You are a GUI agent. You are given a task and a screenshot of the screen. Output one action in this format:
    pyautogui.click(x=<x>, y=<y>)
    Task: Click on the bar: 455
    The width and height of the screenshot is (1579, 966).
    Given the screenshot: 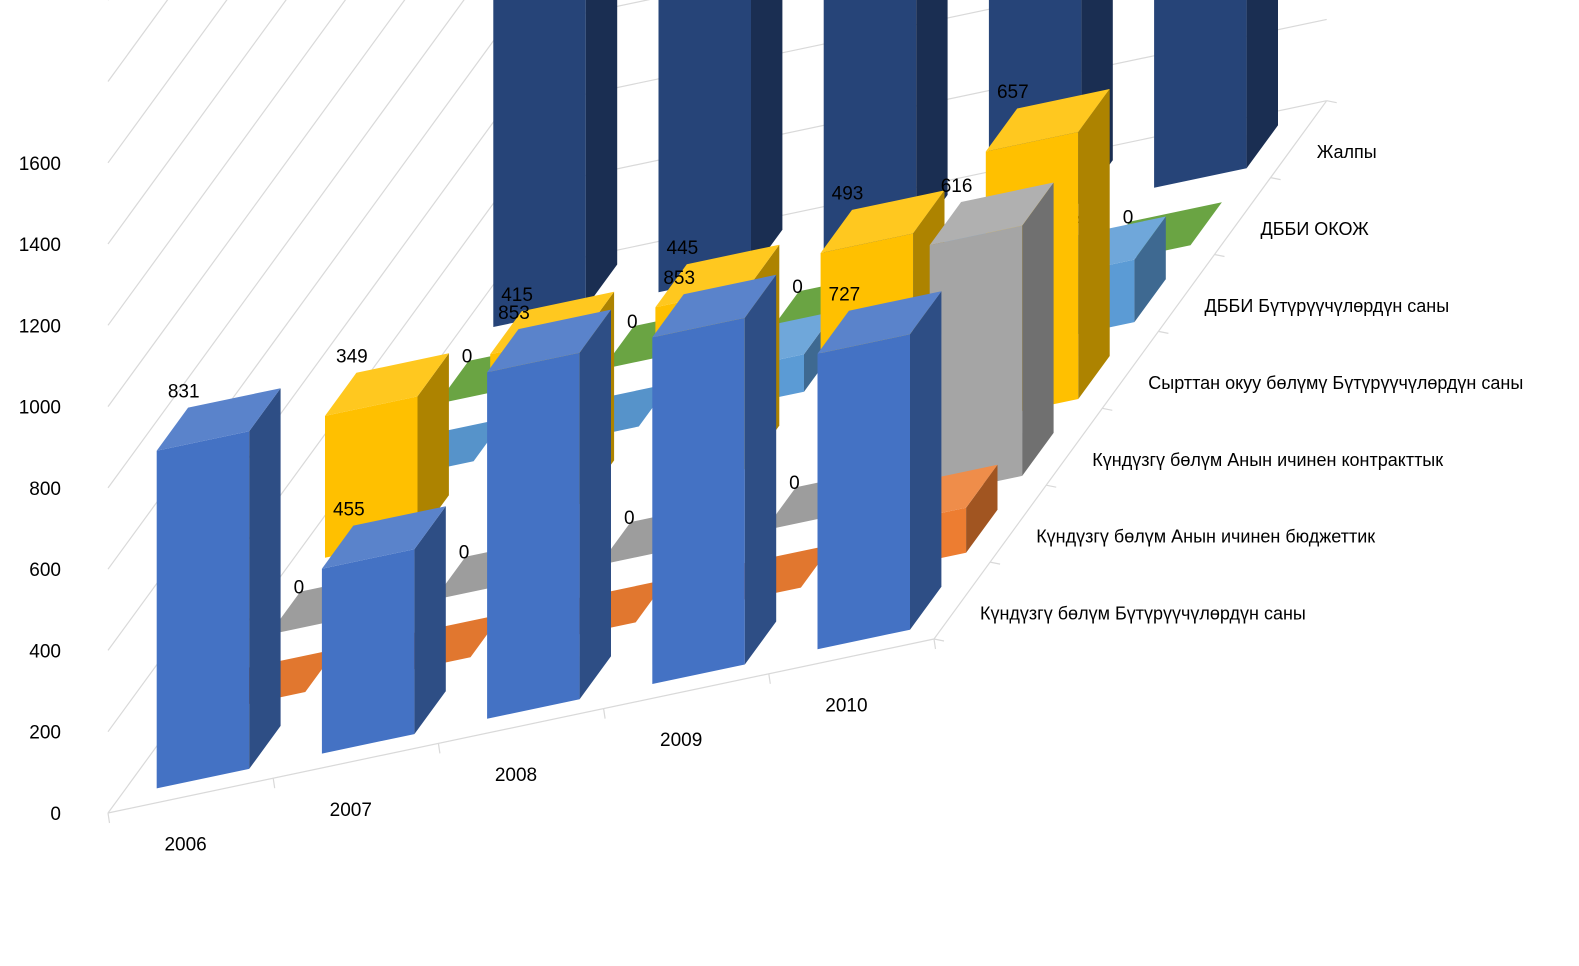 What is the action you would take?
    pyautogui.click(x=383, y=626)
    